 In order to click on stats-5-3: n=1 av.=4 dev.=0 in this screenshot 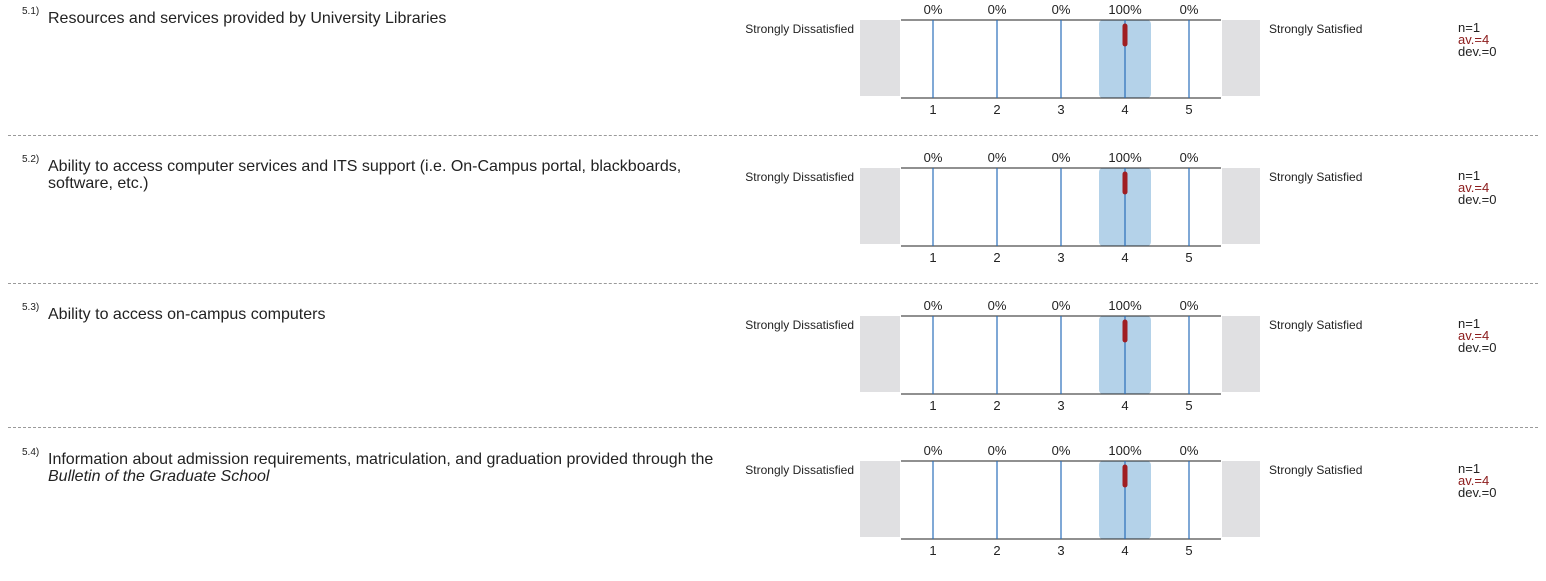, I will do `click(1477, 335)`.